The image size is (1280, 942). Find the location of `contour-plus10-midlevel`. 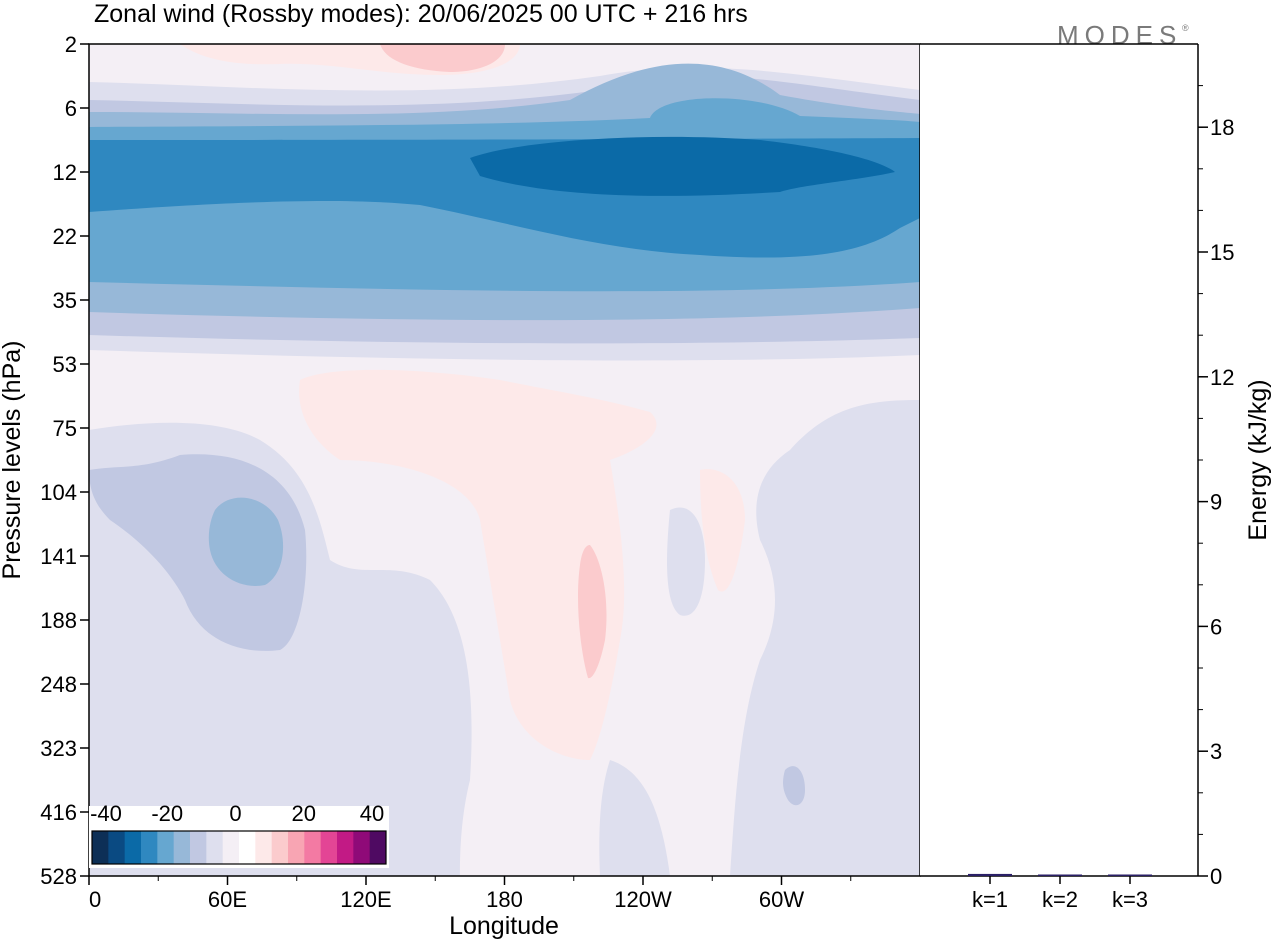

contour-plus10-midlevel is located at coordinates (592, 612).